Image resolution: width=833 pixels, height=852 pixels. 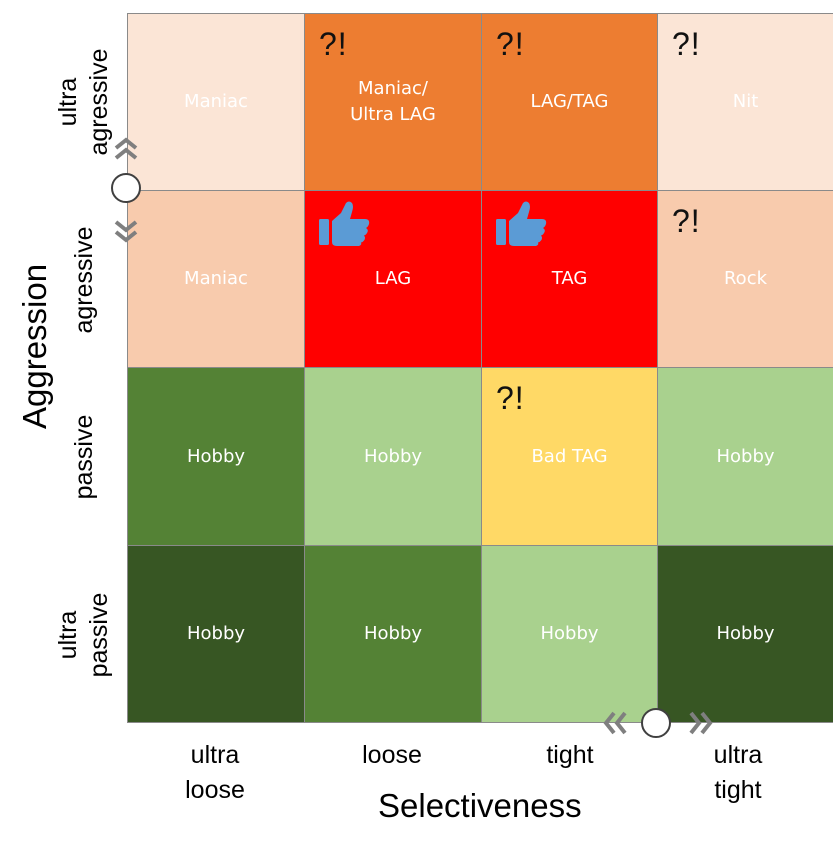 What do you see at coordinates (215, 772) in the screenshot?
I see `column-label: ultra loose` at bounding box center [215, 772].